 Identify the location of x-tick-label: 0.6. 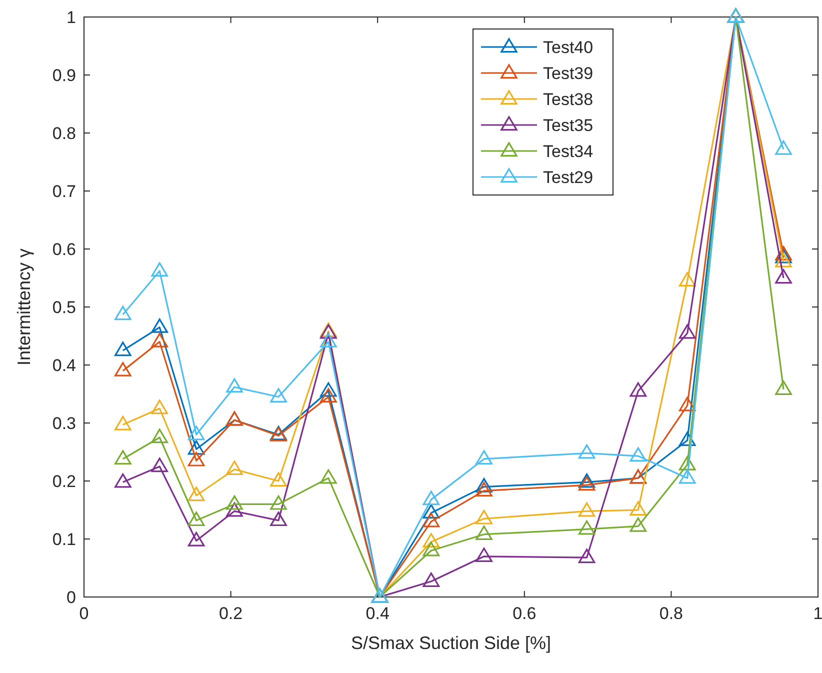
(524, 613).